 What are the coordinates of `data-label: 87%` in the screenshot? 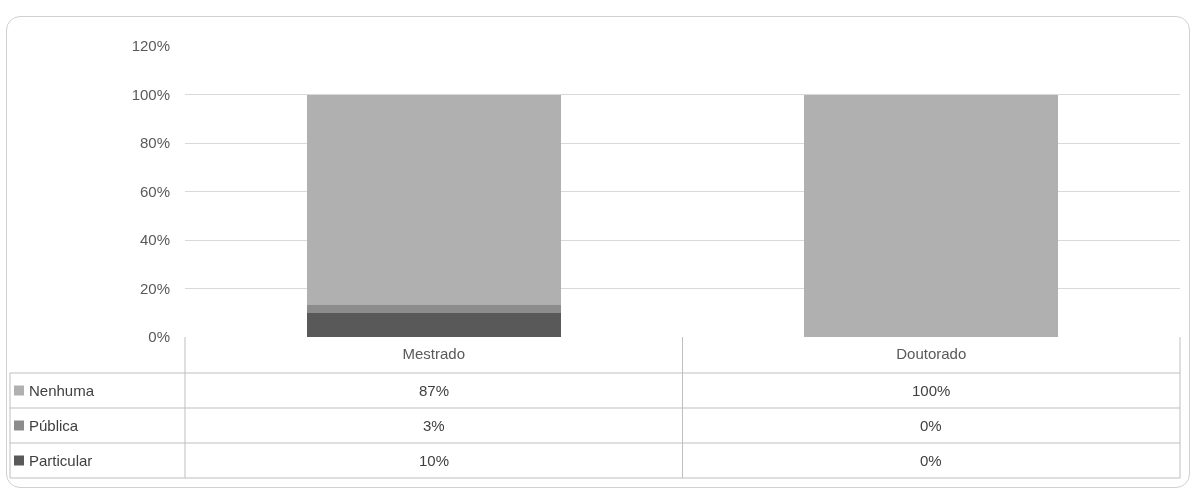 It's located at (434, 390).